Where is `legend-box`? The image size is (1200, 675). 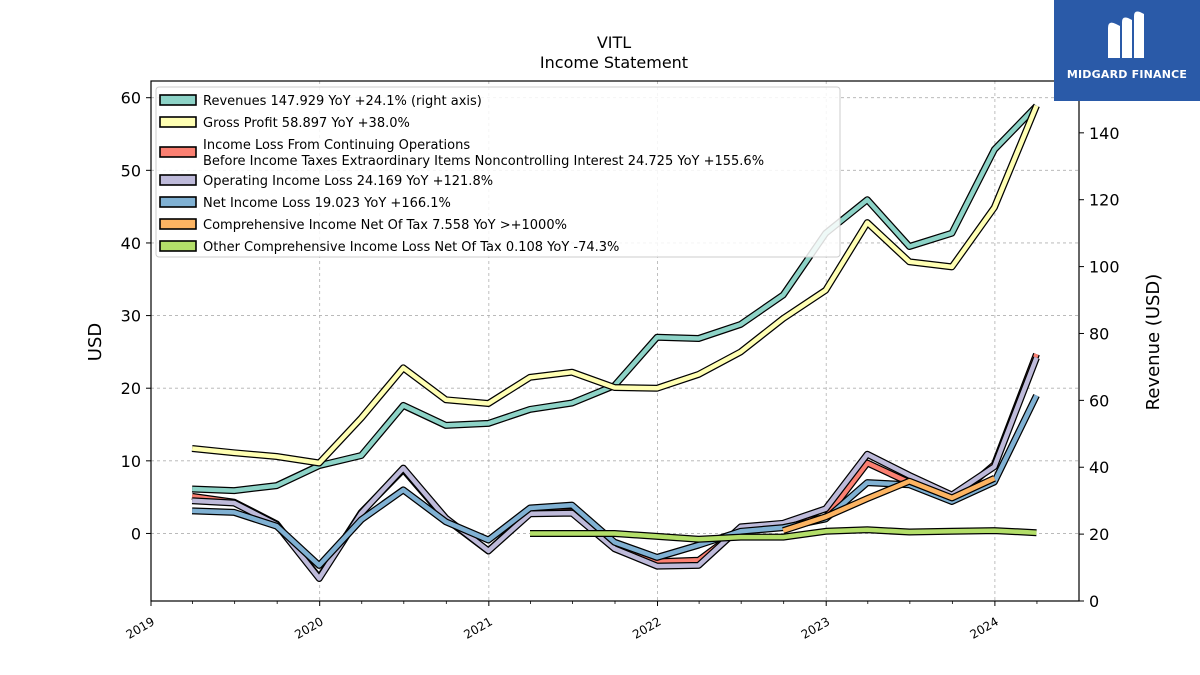
legend-box is located at coordinates (498, 172).